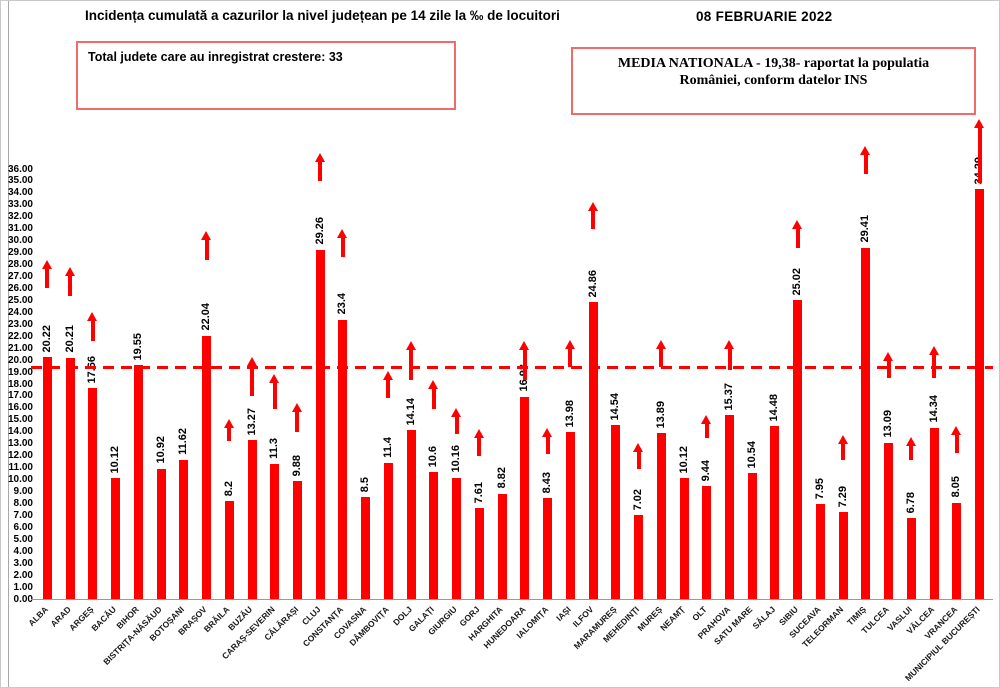 This screenshot has width=1000, height=688. What do you see at coordinates (592, 283) in the screenshot?
I see `bar-value-label: 24.86` at bounding box center [592, 283].